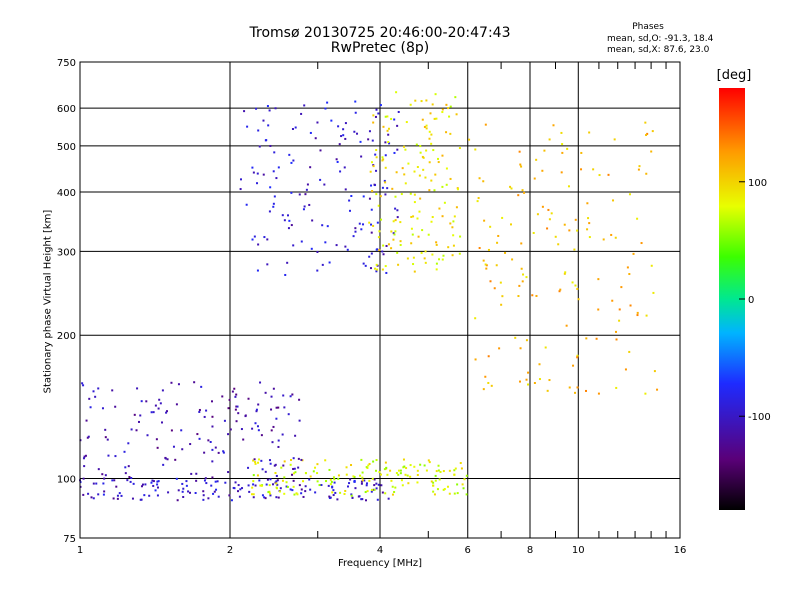  I want to click on y-tick-label: 600, so click(66, 109).